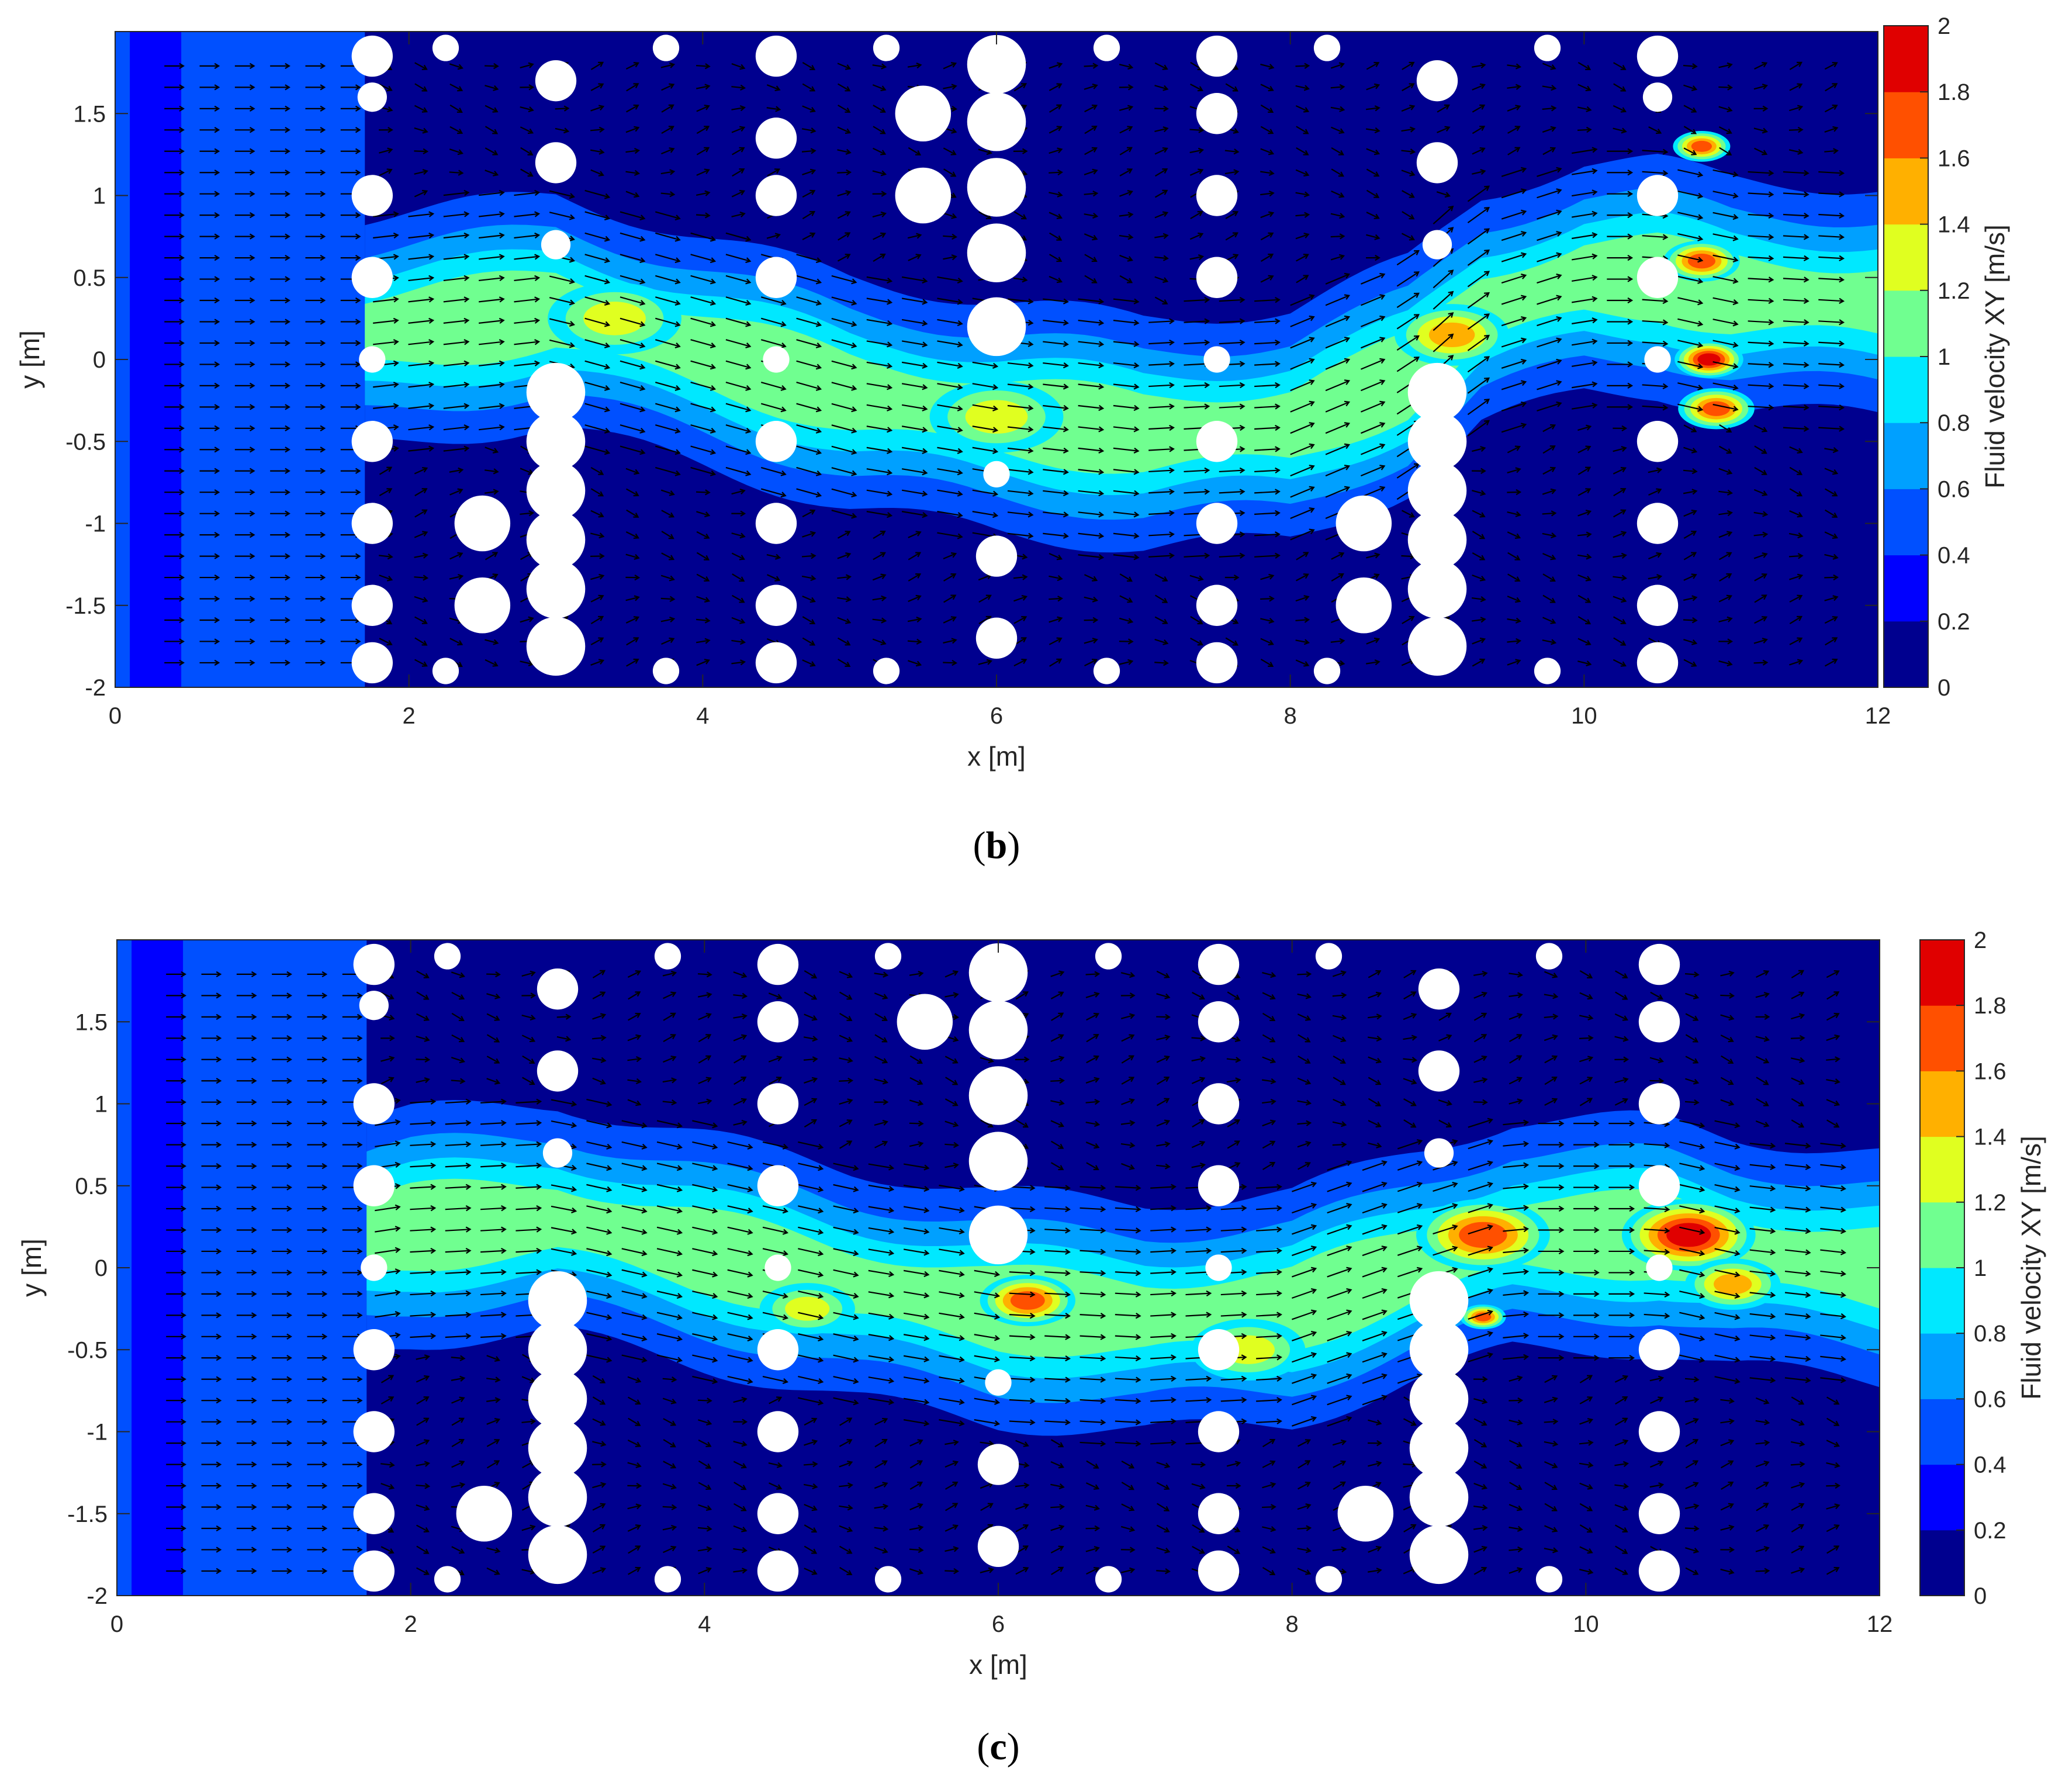 The height and width of the screenshot is (1792, 2062). I want to click on y-axis-label: y [m], so click(30, 359).